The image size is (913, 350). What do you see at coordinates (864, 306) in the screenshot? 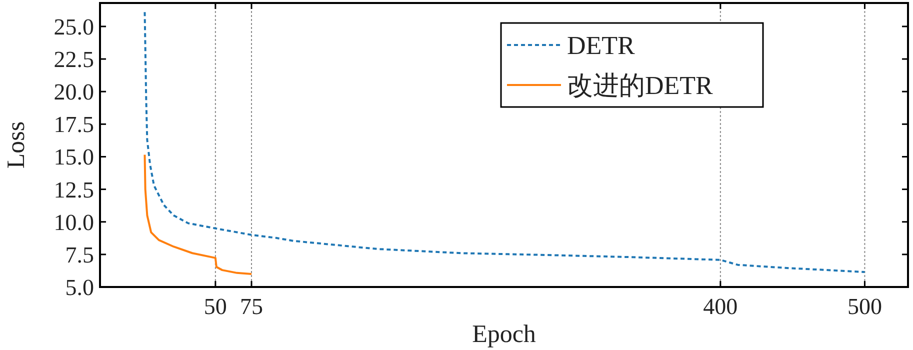
I see `x-tick-label: 500` at bounding box center [864, 306].